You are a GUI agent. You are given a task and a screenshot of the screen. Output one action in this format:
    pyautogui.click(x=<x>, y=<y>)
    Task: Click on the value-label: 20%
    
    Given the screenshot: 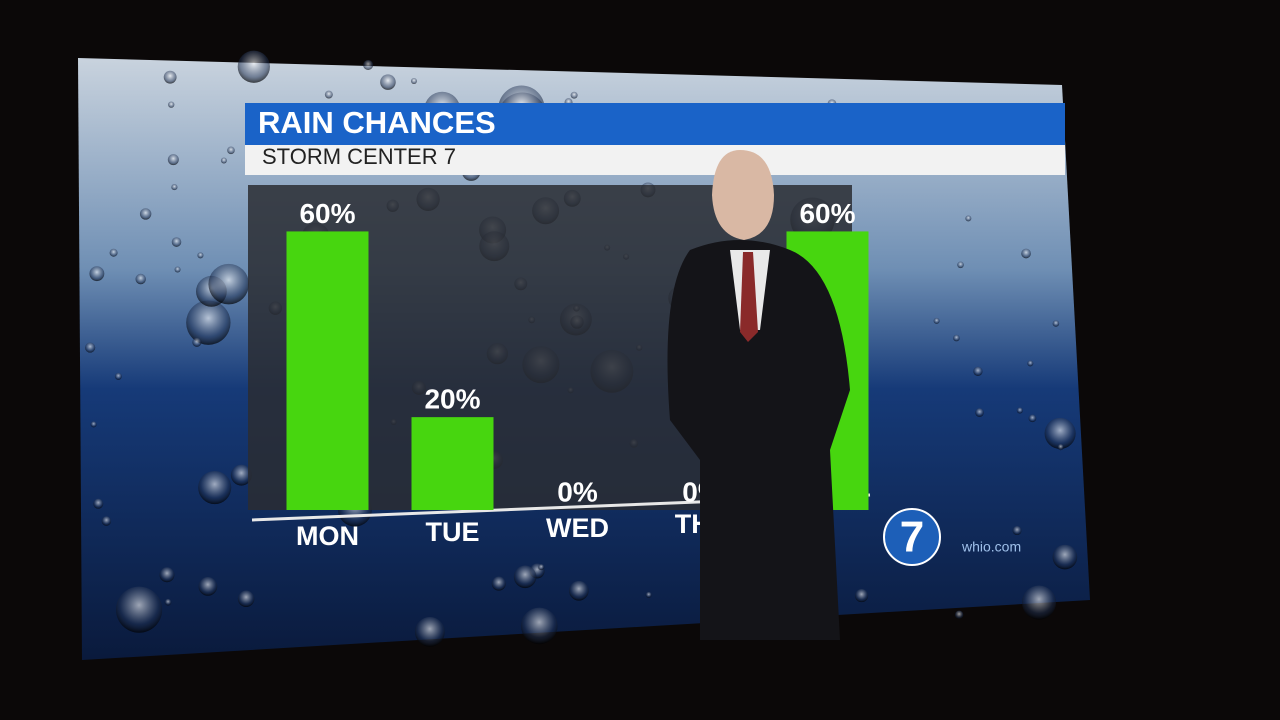 What is the action you would take?
    pyautogui.click(x=452, y=399)
    